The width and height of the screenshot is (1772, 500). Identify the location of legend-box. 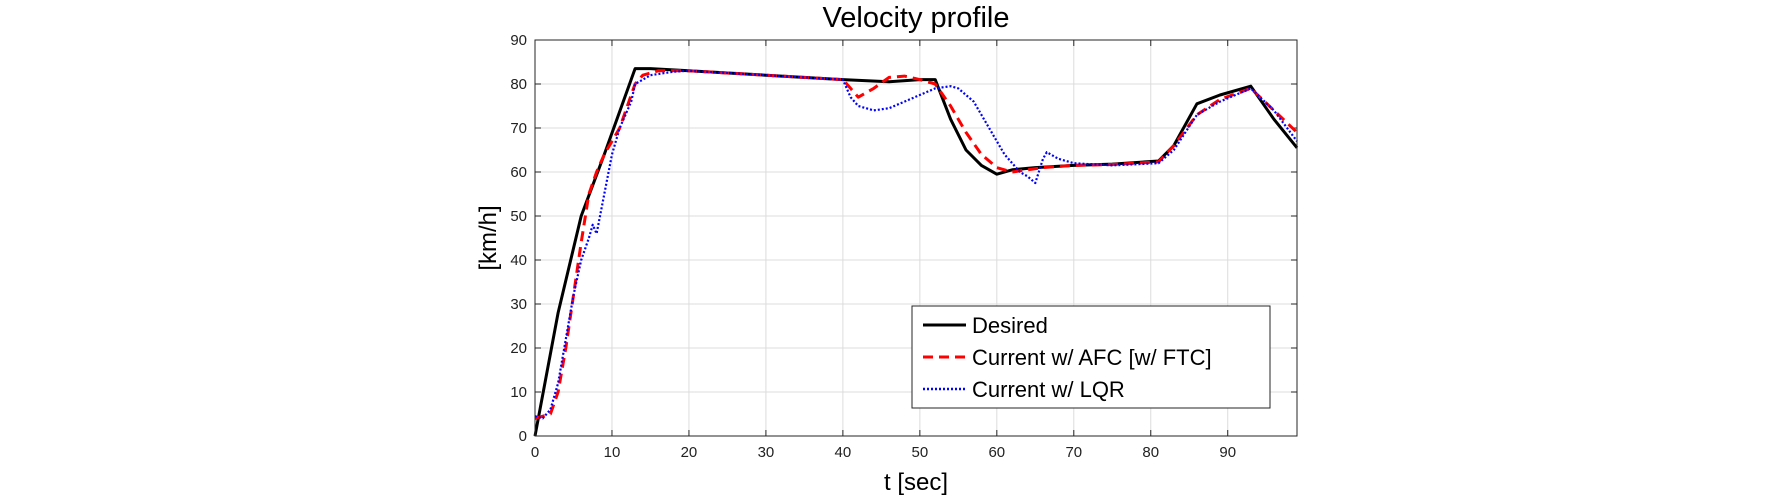
(1091, 357).